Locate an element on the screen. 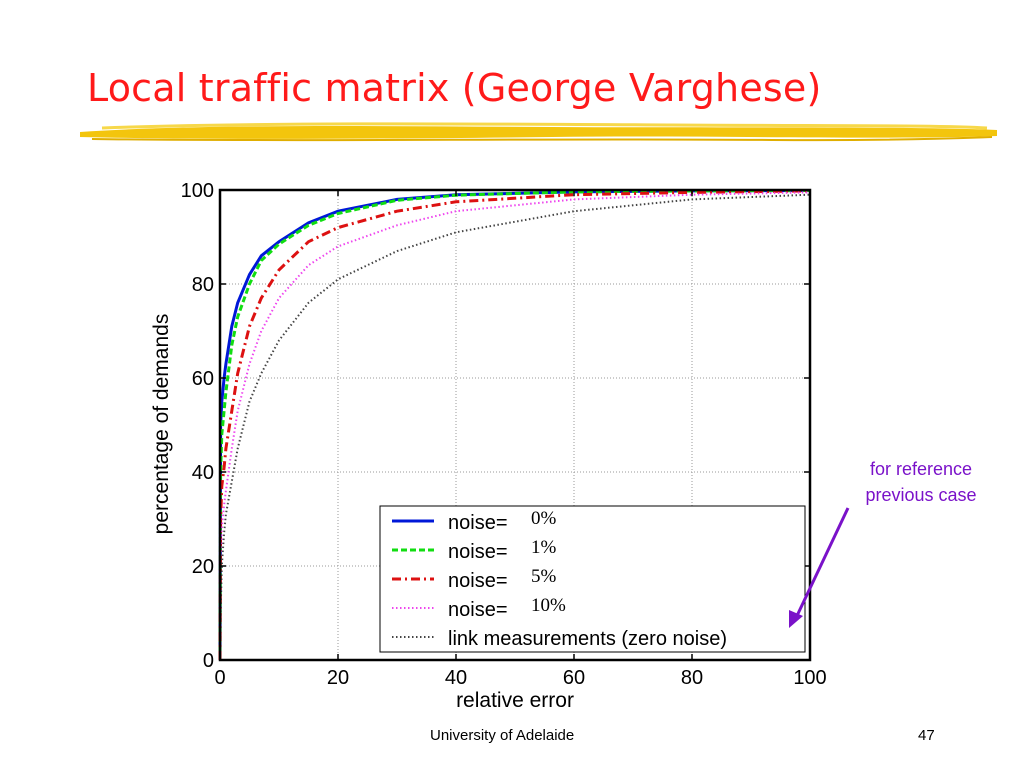  annotation-text: for reference previous case is located at coordinates (921, 482).